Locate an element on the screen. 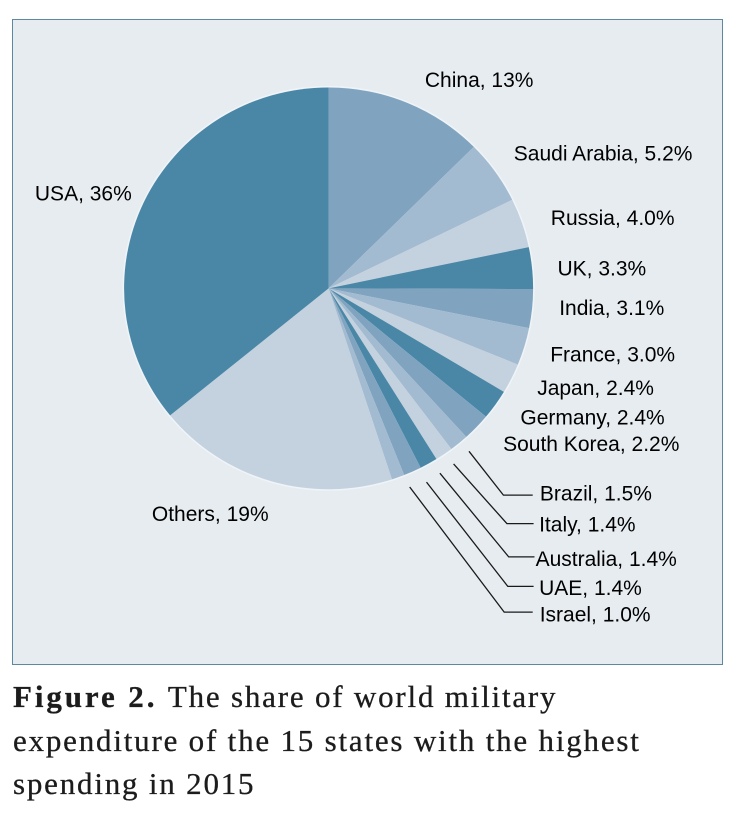 The image size is (739, 814). svg-text: Others, 19% is located at coordinates (210, 514).